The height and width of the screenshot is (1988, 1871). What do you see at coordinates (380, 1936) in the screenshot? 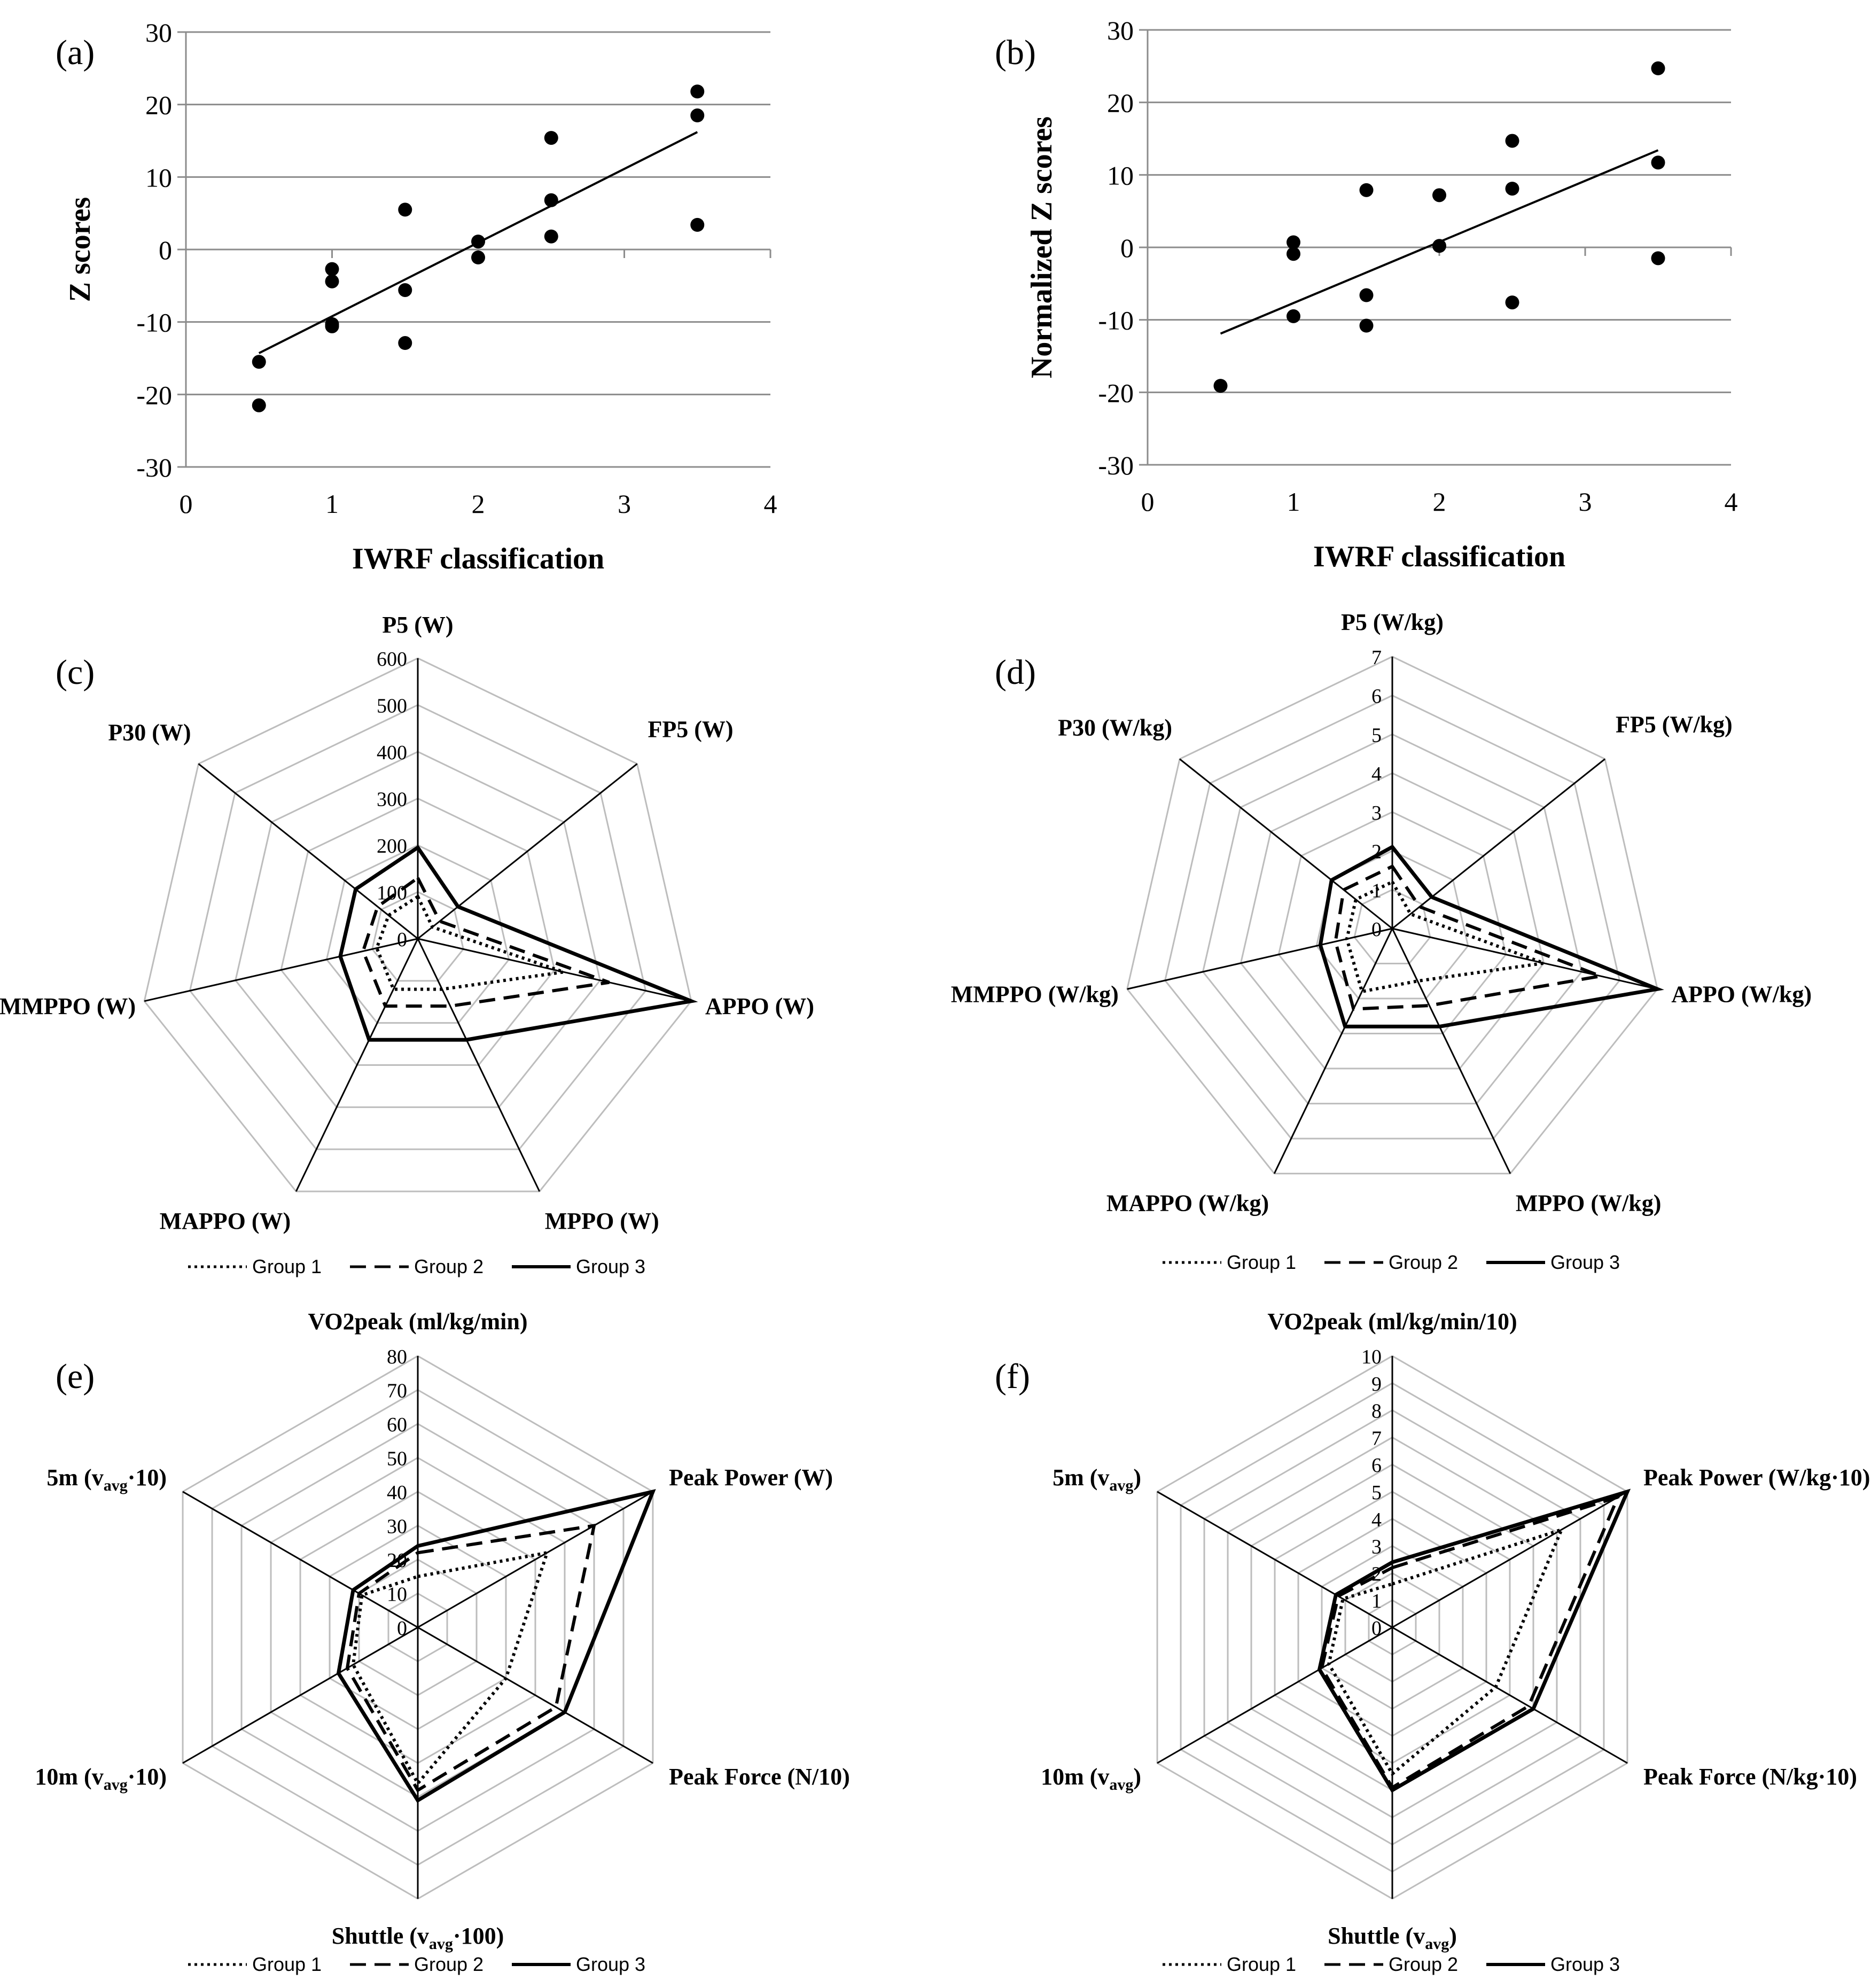
I see `label-part: Shuttle (v` at bounding box center [380, 1936].